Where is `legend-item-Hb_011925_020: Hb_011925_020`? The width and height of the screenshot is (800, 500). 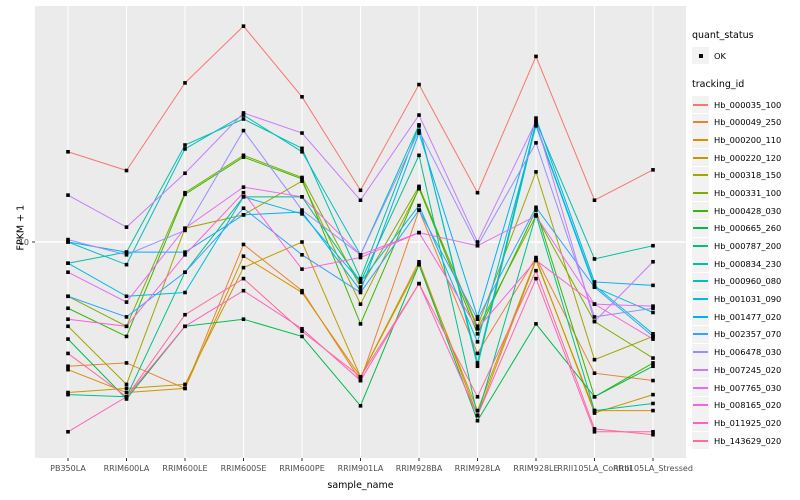
legend-item-Hb_011925_020: Hb_011925_020 is located at coordinates (746, 423).